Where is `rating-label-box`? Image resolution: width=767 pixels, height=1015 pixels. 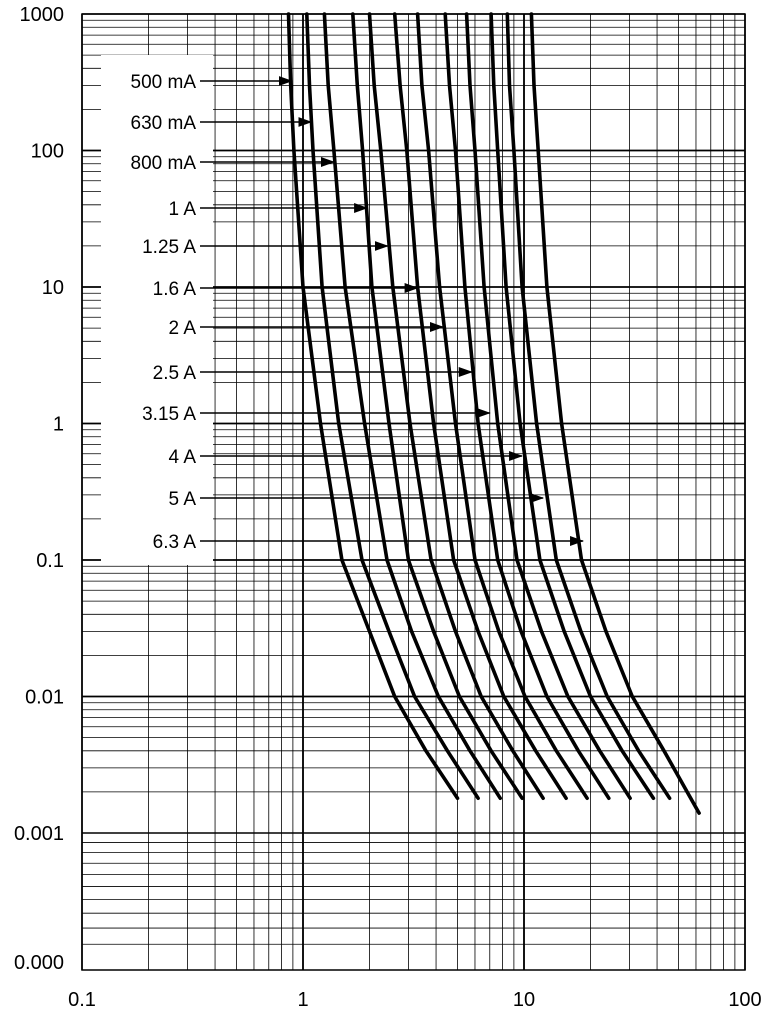 rating-label-box is located at coordinates (157, 310).